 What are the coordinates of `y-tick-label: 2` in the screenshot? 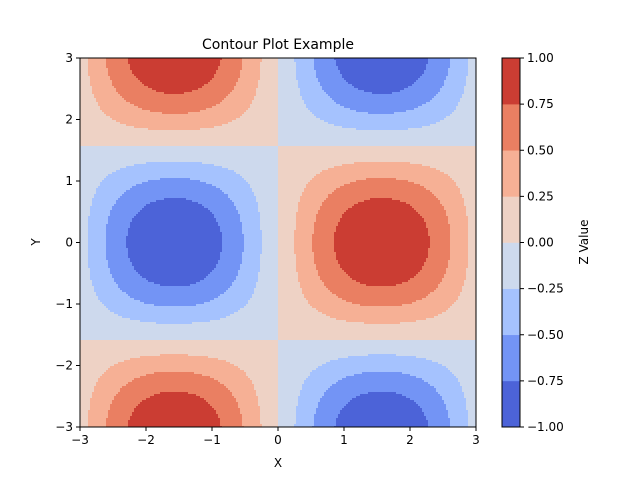 It's located at (69, 120).